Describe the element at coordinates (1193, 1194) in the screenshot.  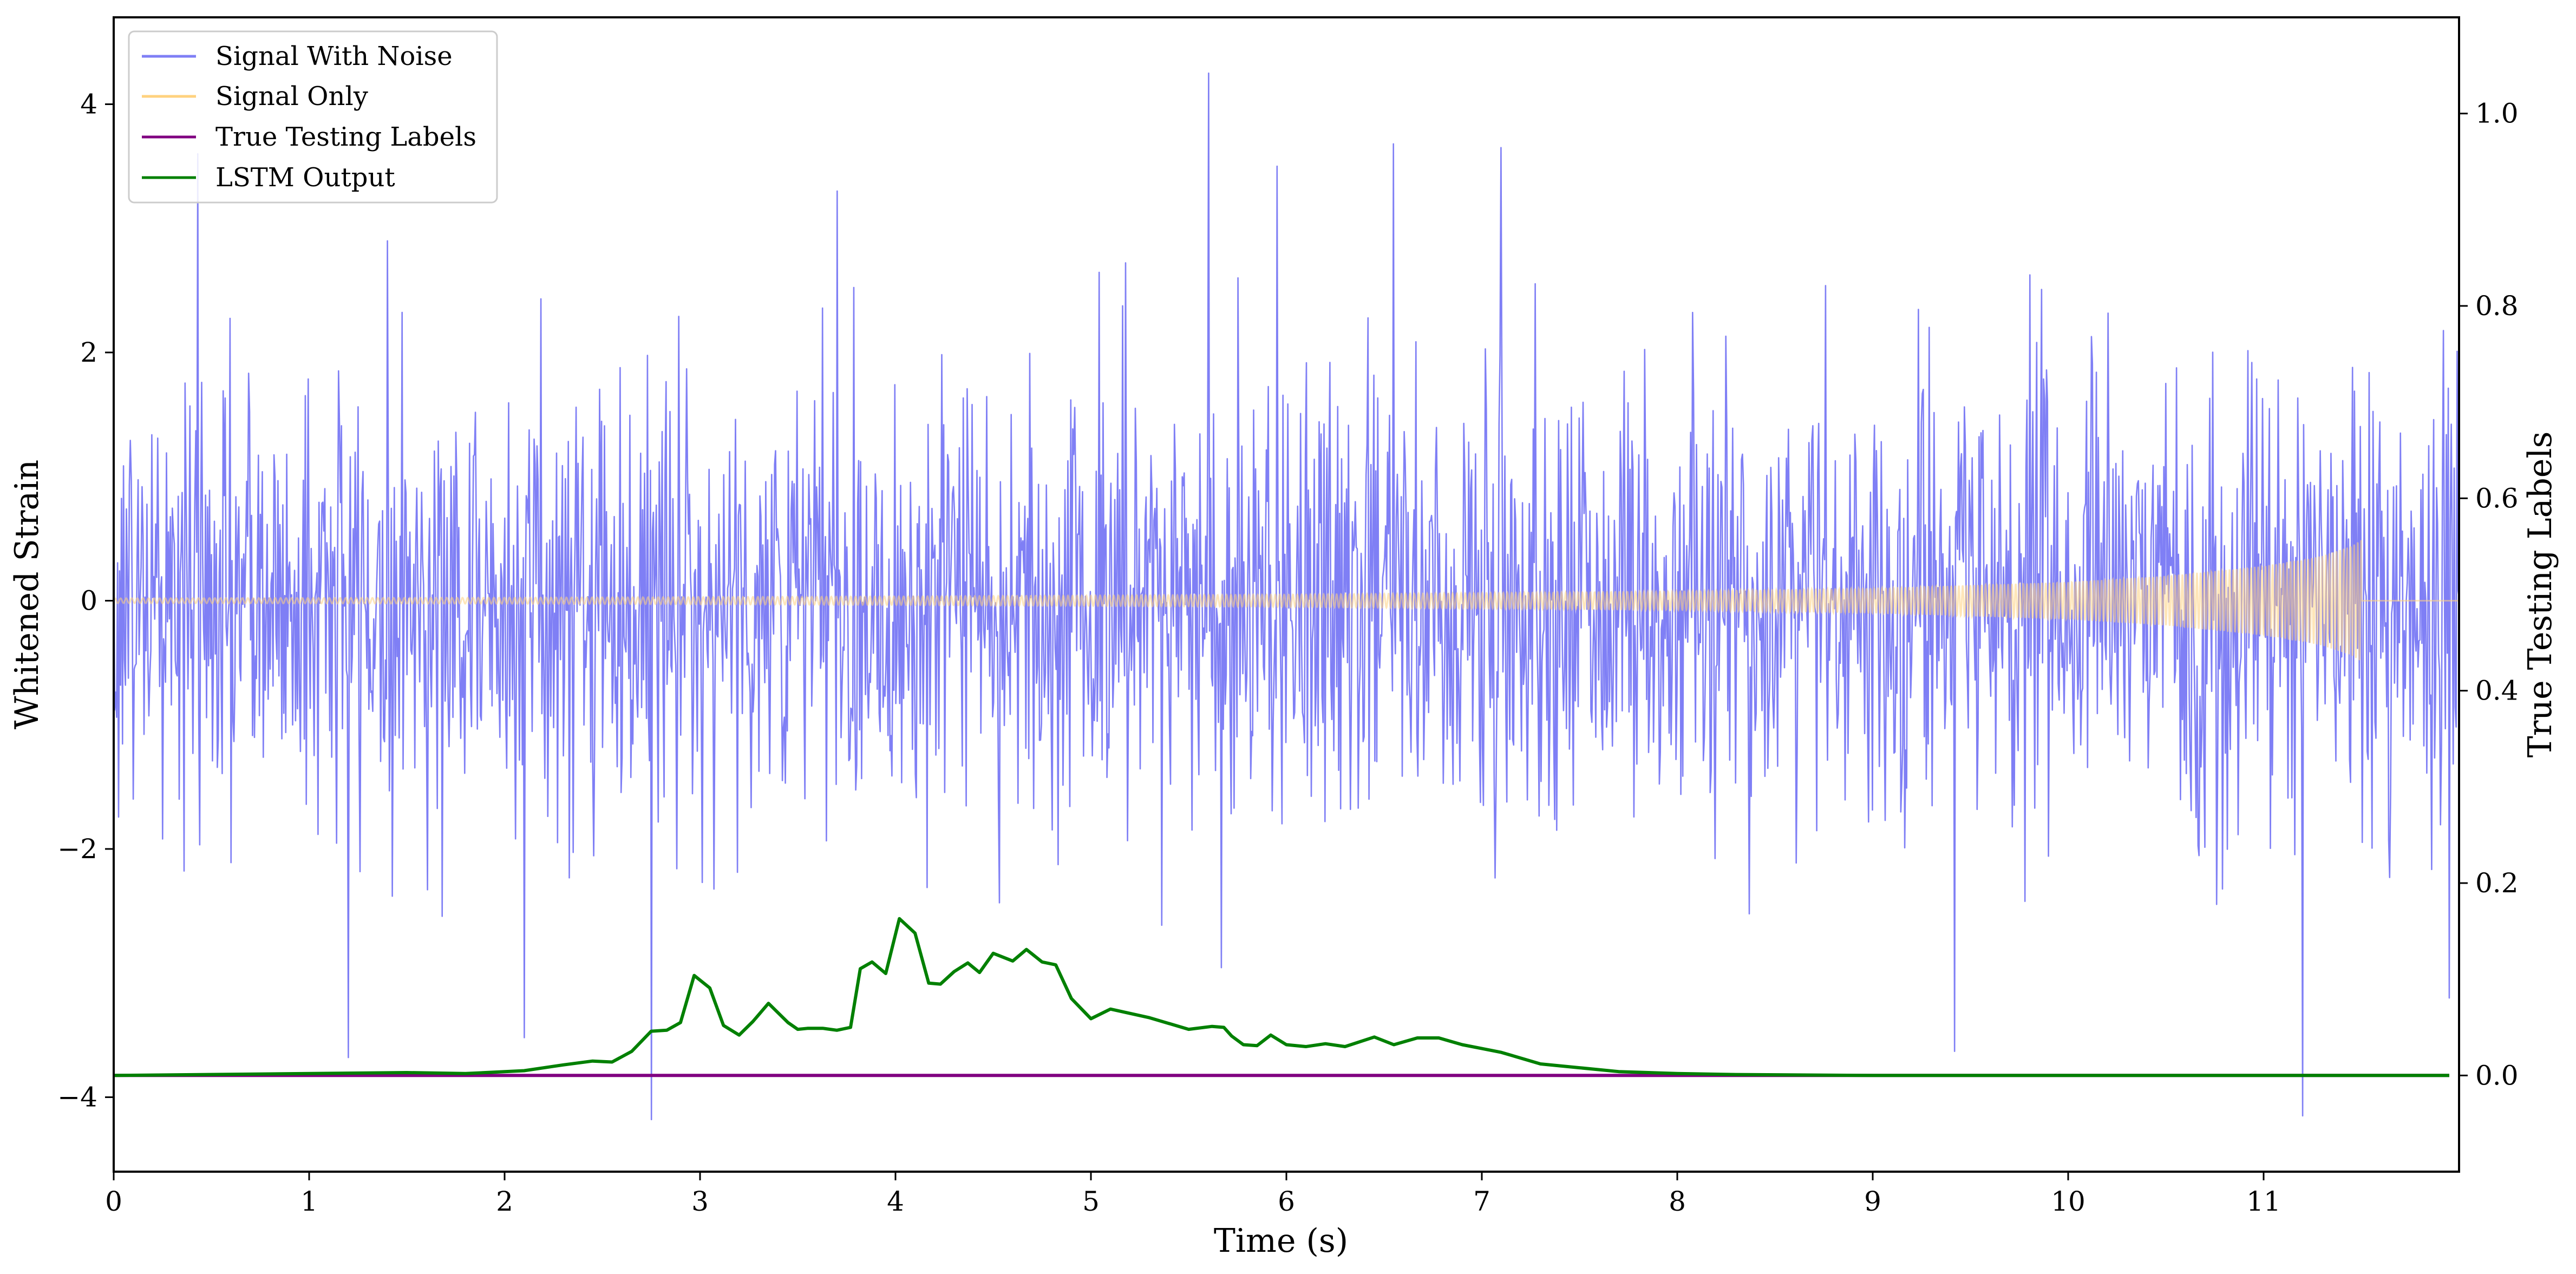
I see `x-axis: 0 1 2 3 4 5 6 7 8 9 10 11` at that location.